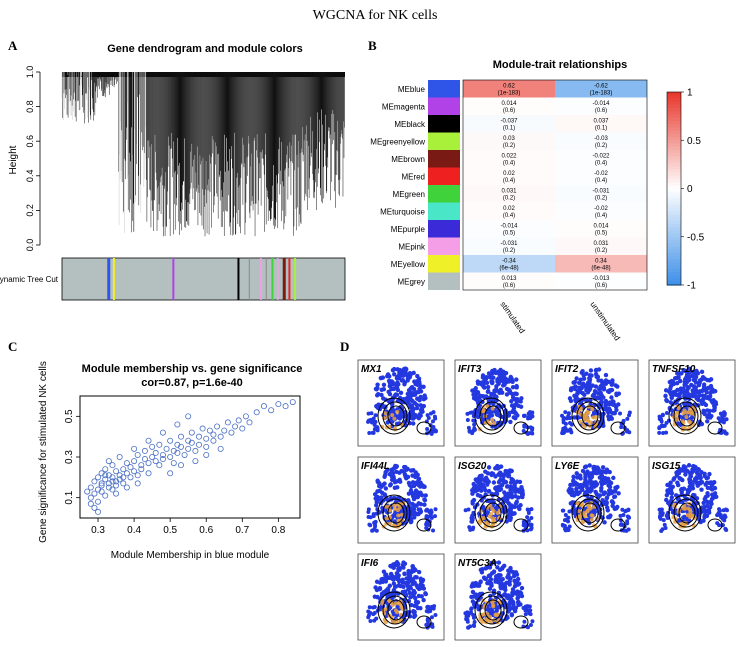  I want to click on color-bar-stripe, so click(266, 279).